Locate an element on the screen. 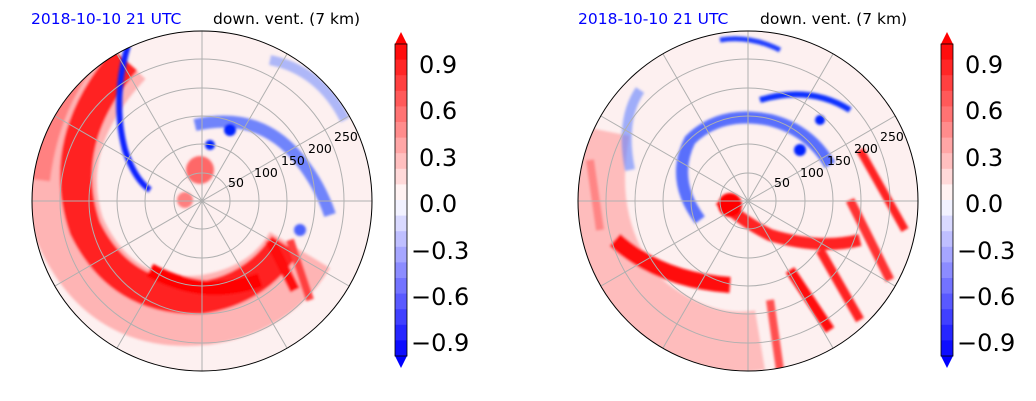  title-variable-left: down. vent. (7 km) is located at coordinates (286, 19).